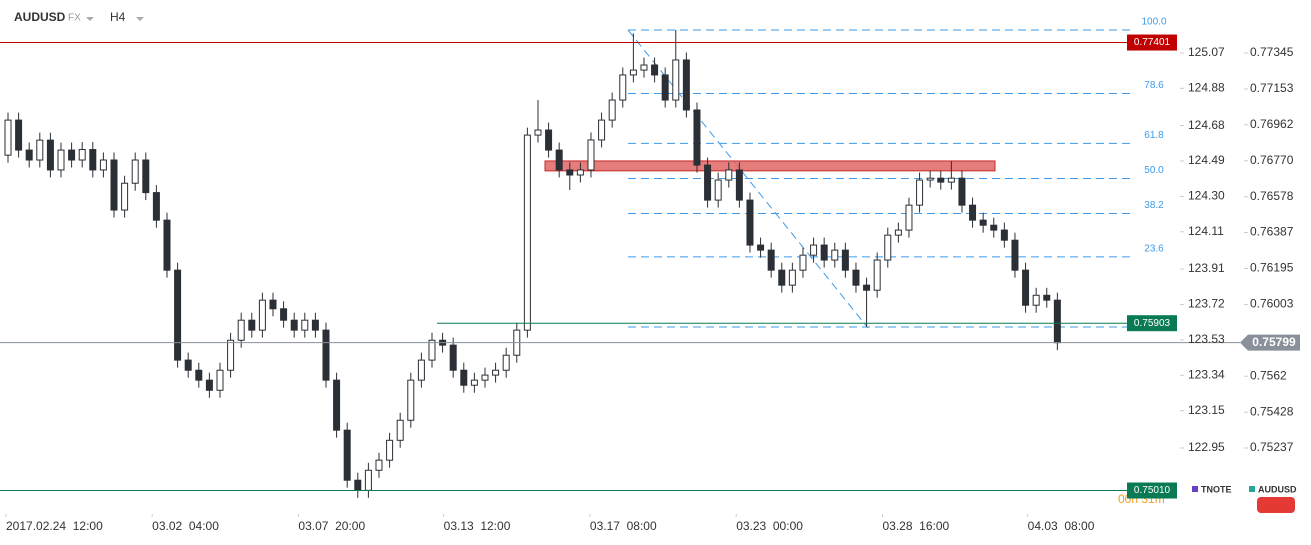 The height and width of the screenshot is (545, 1311). What do you see at coordinates (1154, 135) in the screenshot?
I see `fib-label: 61.8` at bounding box center [1154, 135].